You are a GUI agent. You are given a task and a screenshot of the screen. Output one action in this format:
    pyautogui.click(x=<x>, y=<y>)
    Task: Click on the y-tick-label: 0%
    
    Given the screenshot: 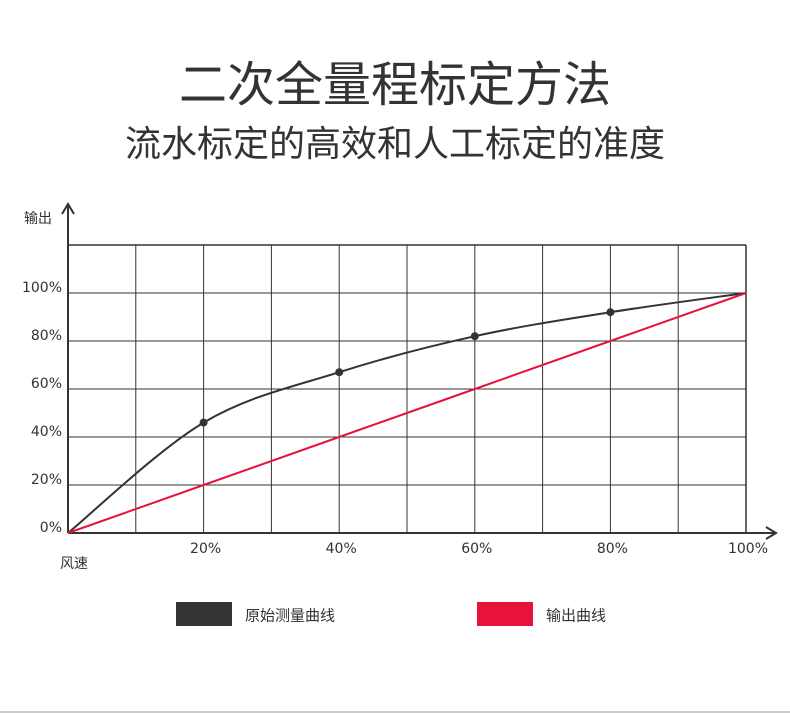 What is the action you would take?
    pyautogui.click(x=51, y=528)
    